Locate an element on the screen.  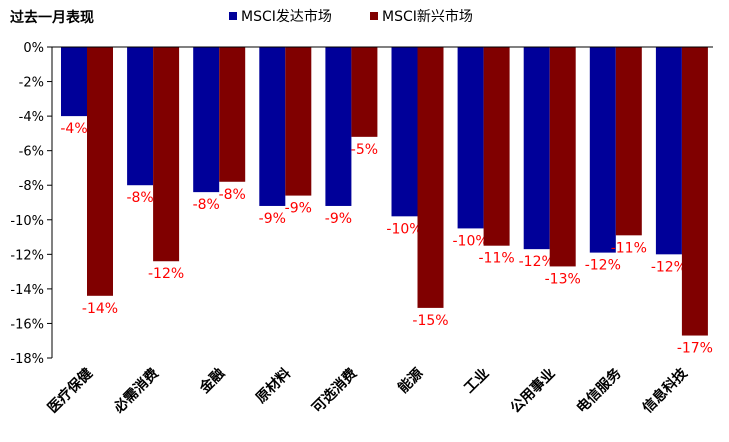
y-tick-label: -16% is located at coordinates (27, 324).